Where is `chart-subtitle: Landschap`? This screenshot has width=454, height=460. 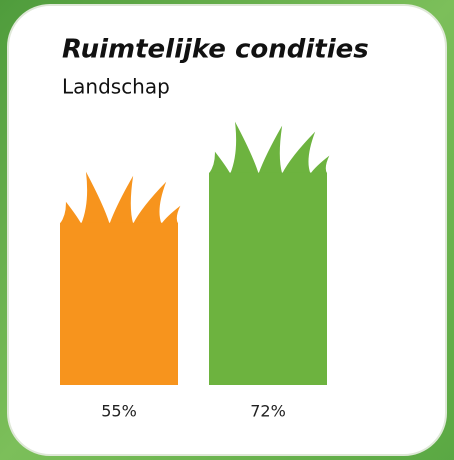 chart-subtitle: Landschap is located at coordinates (116, 87).